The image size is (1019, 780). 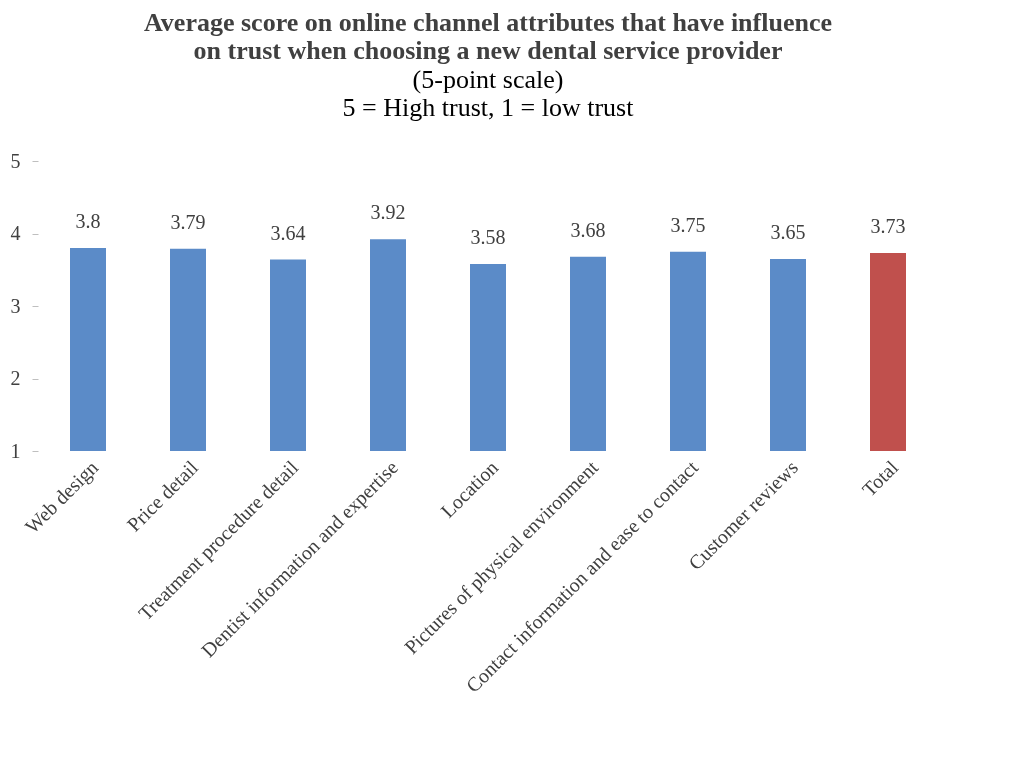 I want to click on y-tick-label: 5, so click(x=15, y=160).